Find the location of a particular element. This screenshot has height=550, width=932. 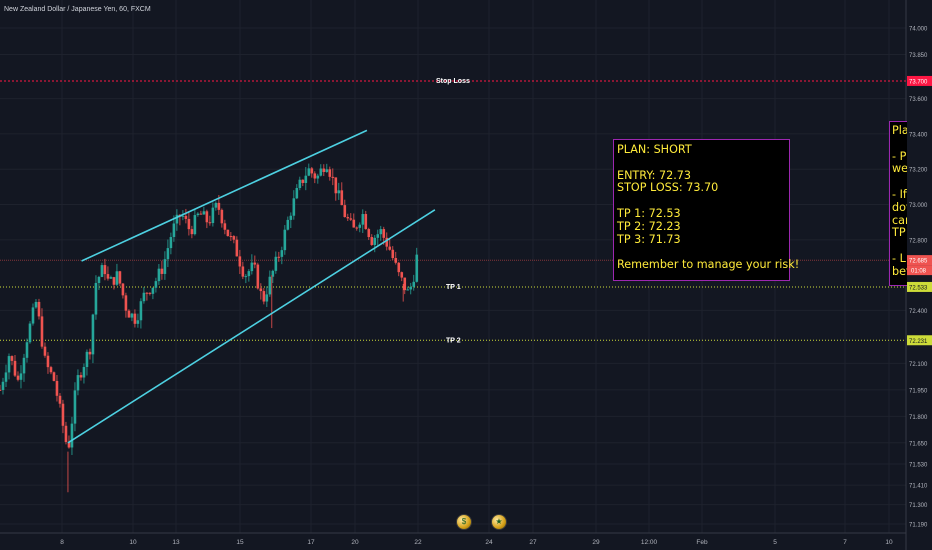

time-axis: 8 10 13 15 17 20 22 24 27 29 12:00 Feb 5 7 10 is located at coordinates (476, 542).